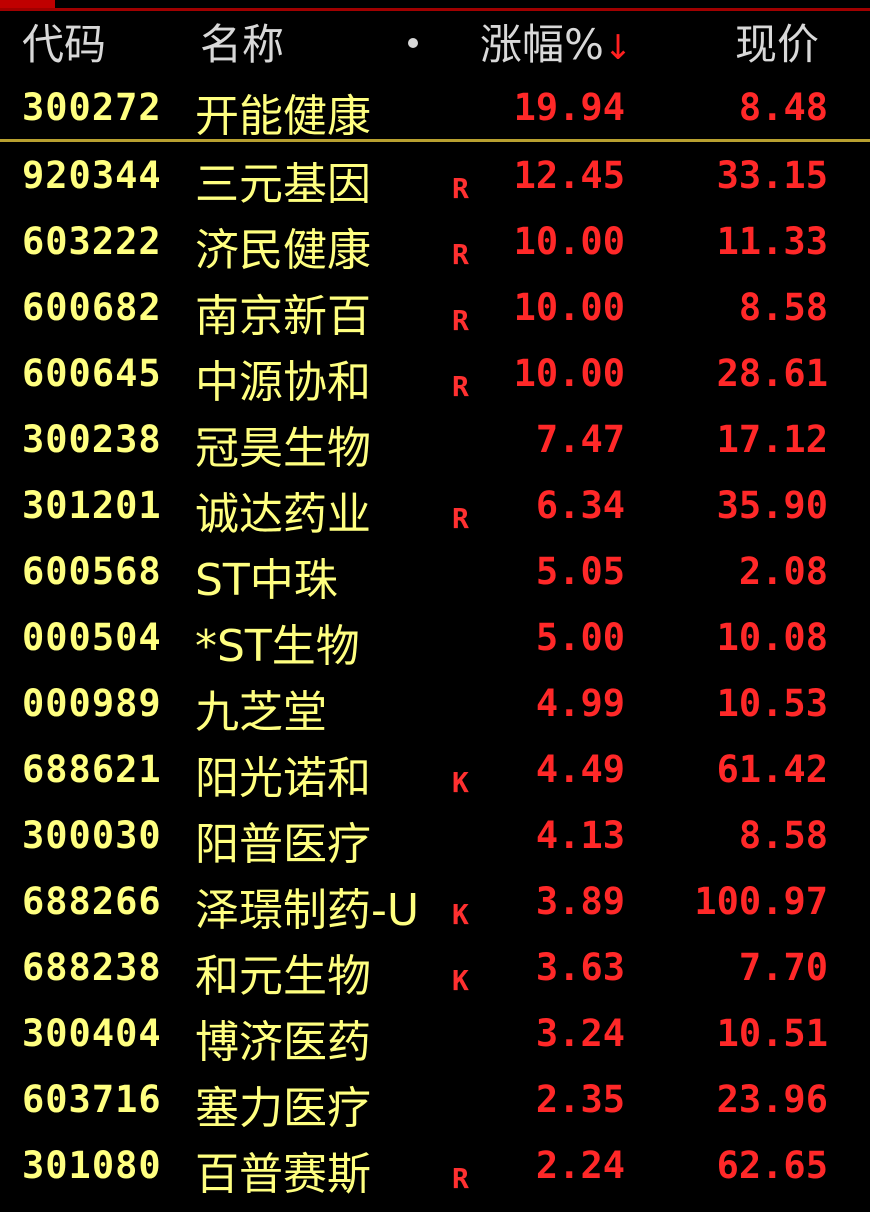  Describe the element at coordinates (435, 507) in the screenshot. I see `table-row: 301201 诚达药业 R 6.34 35.90` at that location.